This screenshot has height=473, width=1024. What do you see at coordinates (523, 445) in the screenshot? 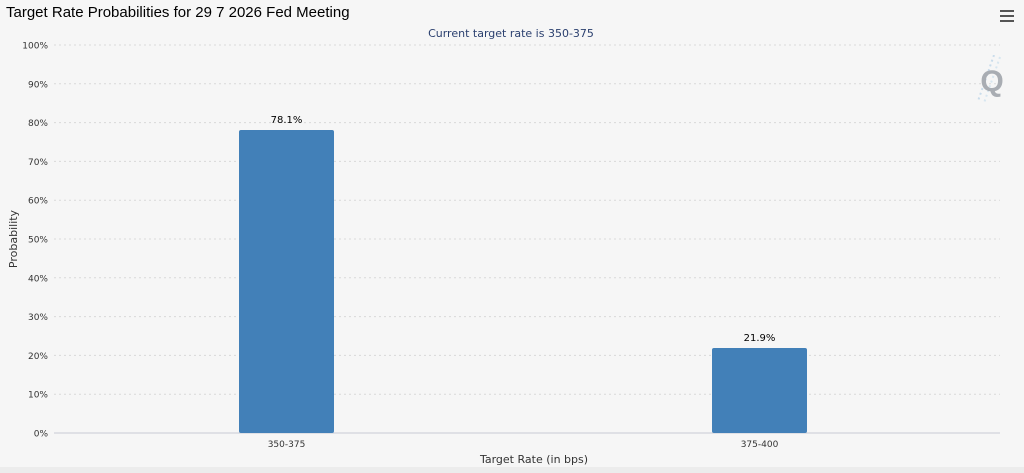
I see `x-axis-ticks: 350-375 375-400` at bounding box center [523, 445].